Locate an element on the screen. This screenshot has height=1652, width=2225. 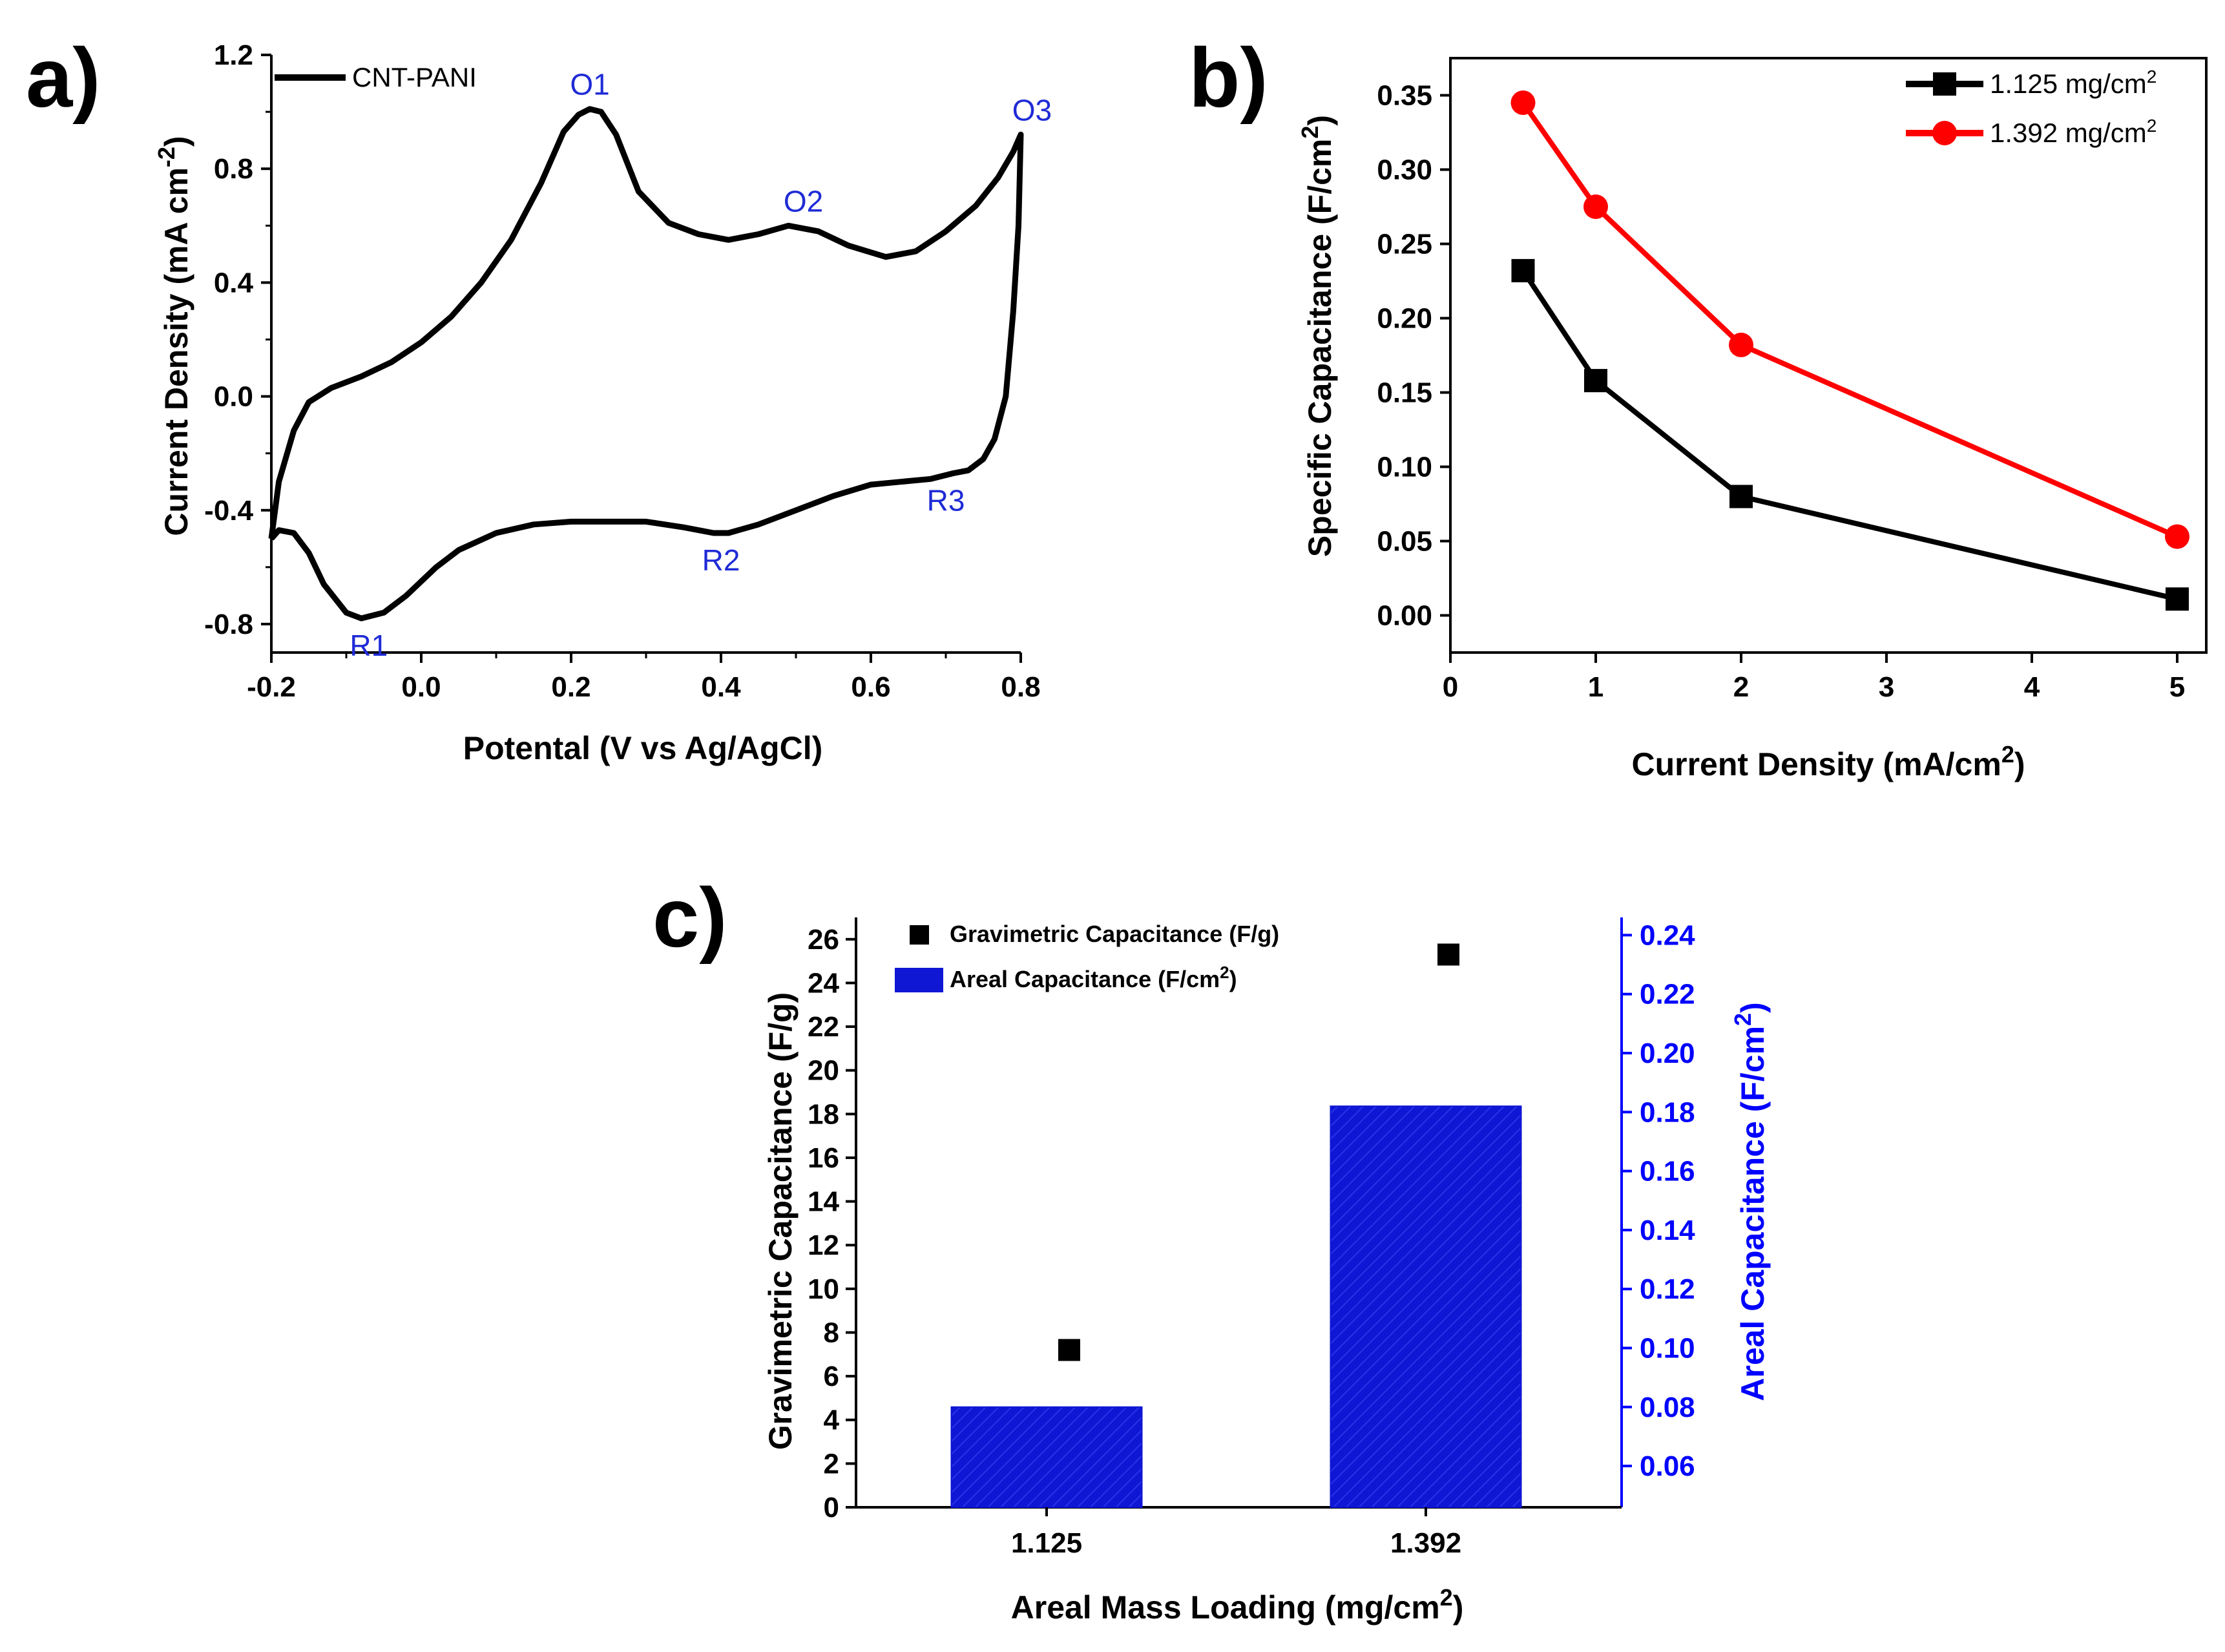
panel-c-legend-label-areal-main: Areal Capacitance (F/cm is located at coordinates (1085, 979).